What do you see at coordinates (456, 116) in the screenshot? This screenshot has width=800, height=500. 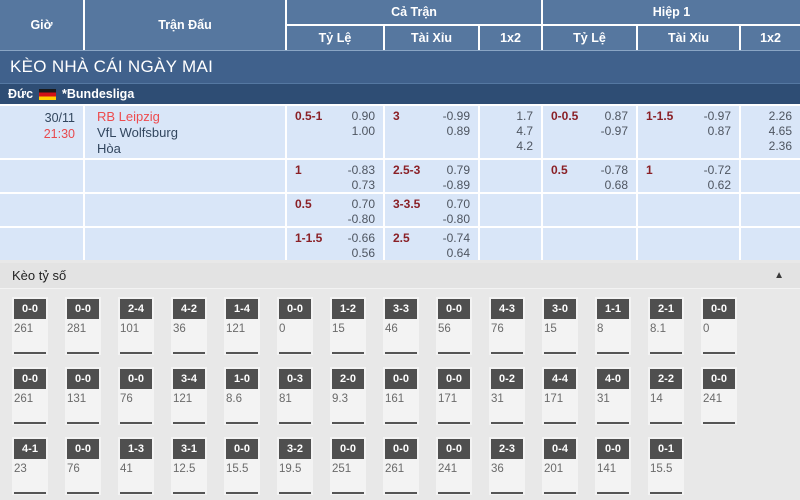 I see `odds-value: -0.99` at bounding box center [456, 116].